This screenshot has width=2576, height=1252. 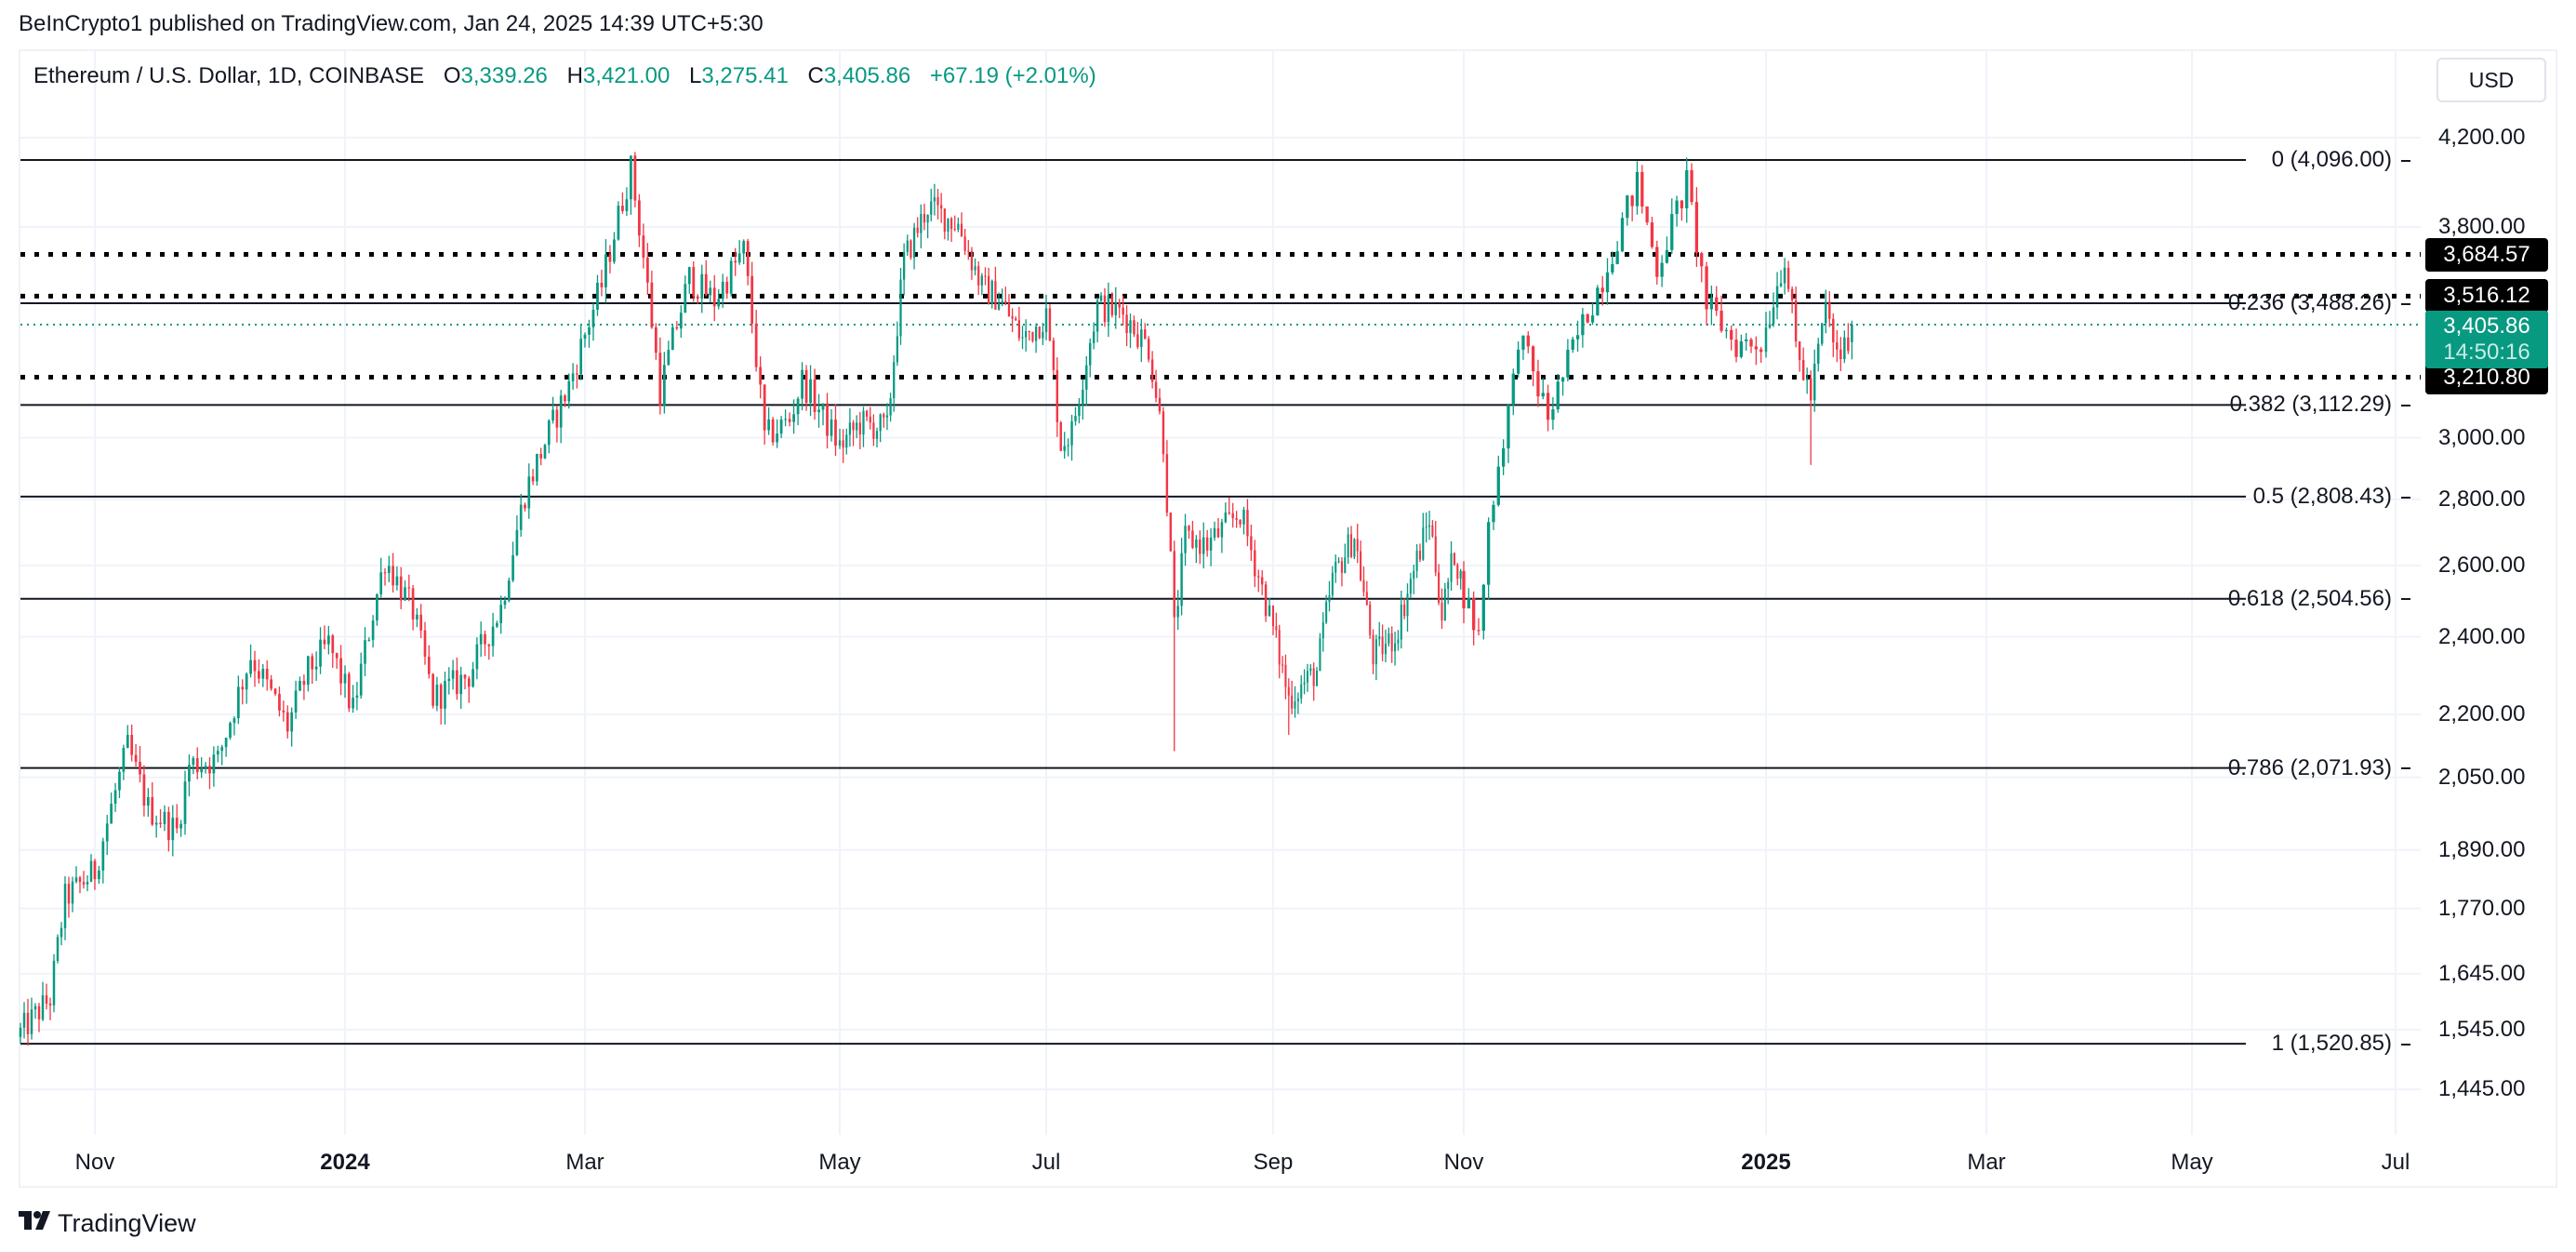 What do you see at coordinates (2482, 565) in the screenshot?
I see `price-tick-label: 2,600.00` at bounding box center [2482, 565].